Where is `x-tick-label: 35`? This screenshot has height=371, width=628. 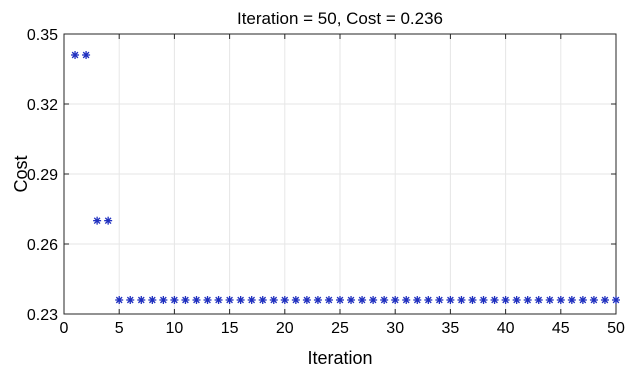 x-tick-label: 35 is located at coordinates (451, 328).